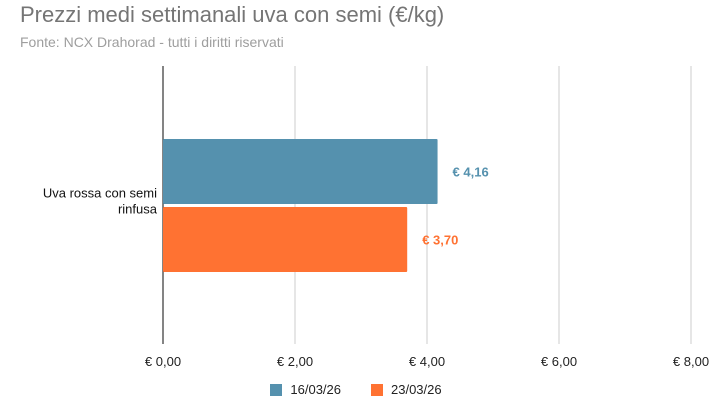 The image size is (712, 401). I want to click on legend-label: 16/03/26, so click(315, 389).